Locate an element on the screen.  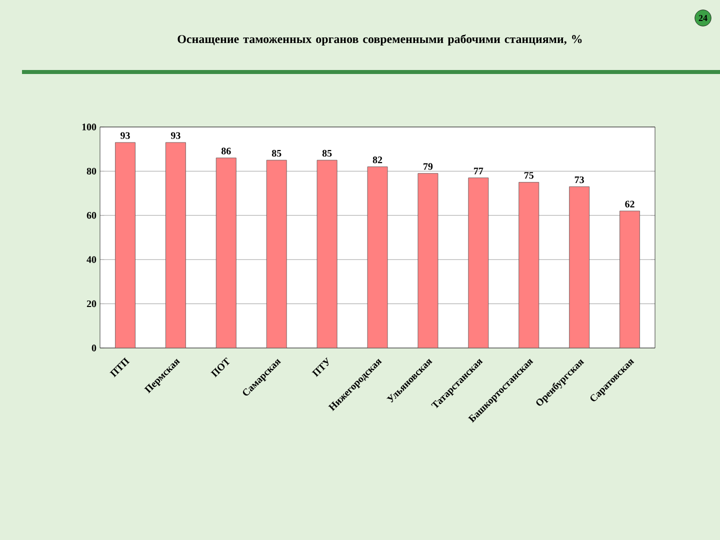
y-tick-label: 60 is located at coordinates (91, 215).